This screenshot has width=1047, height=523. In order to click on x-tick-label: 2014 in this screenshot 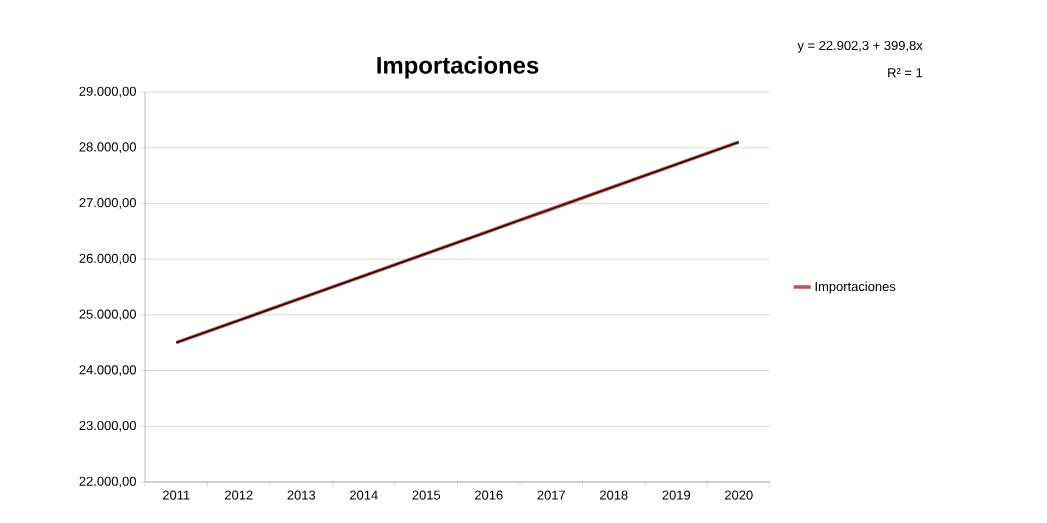, I will do `click(364, 495)`.